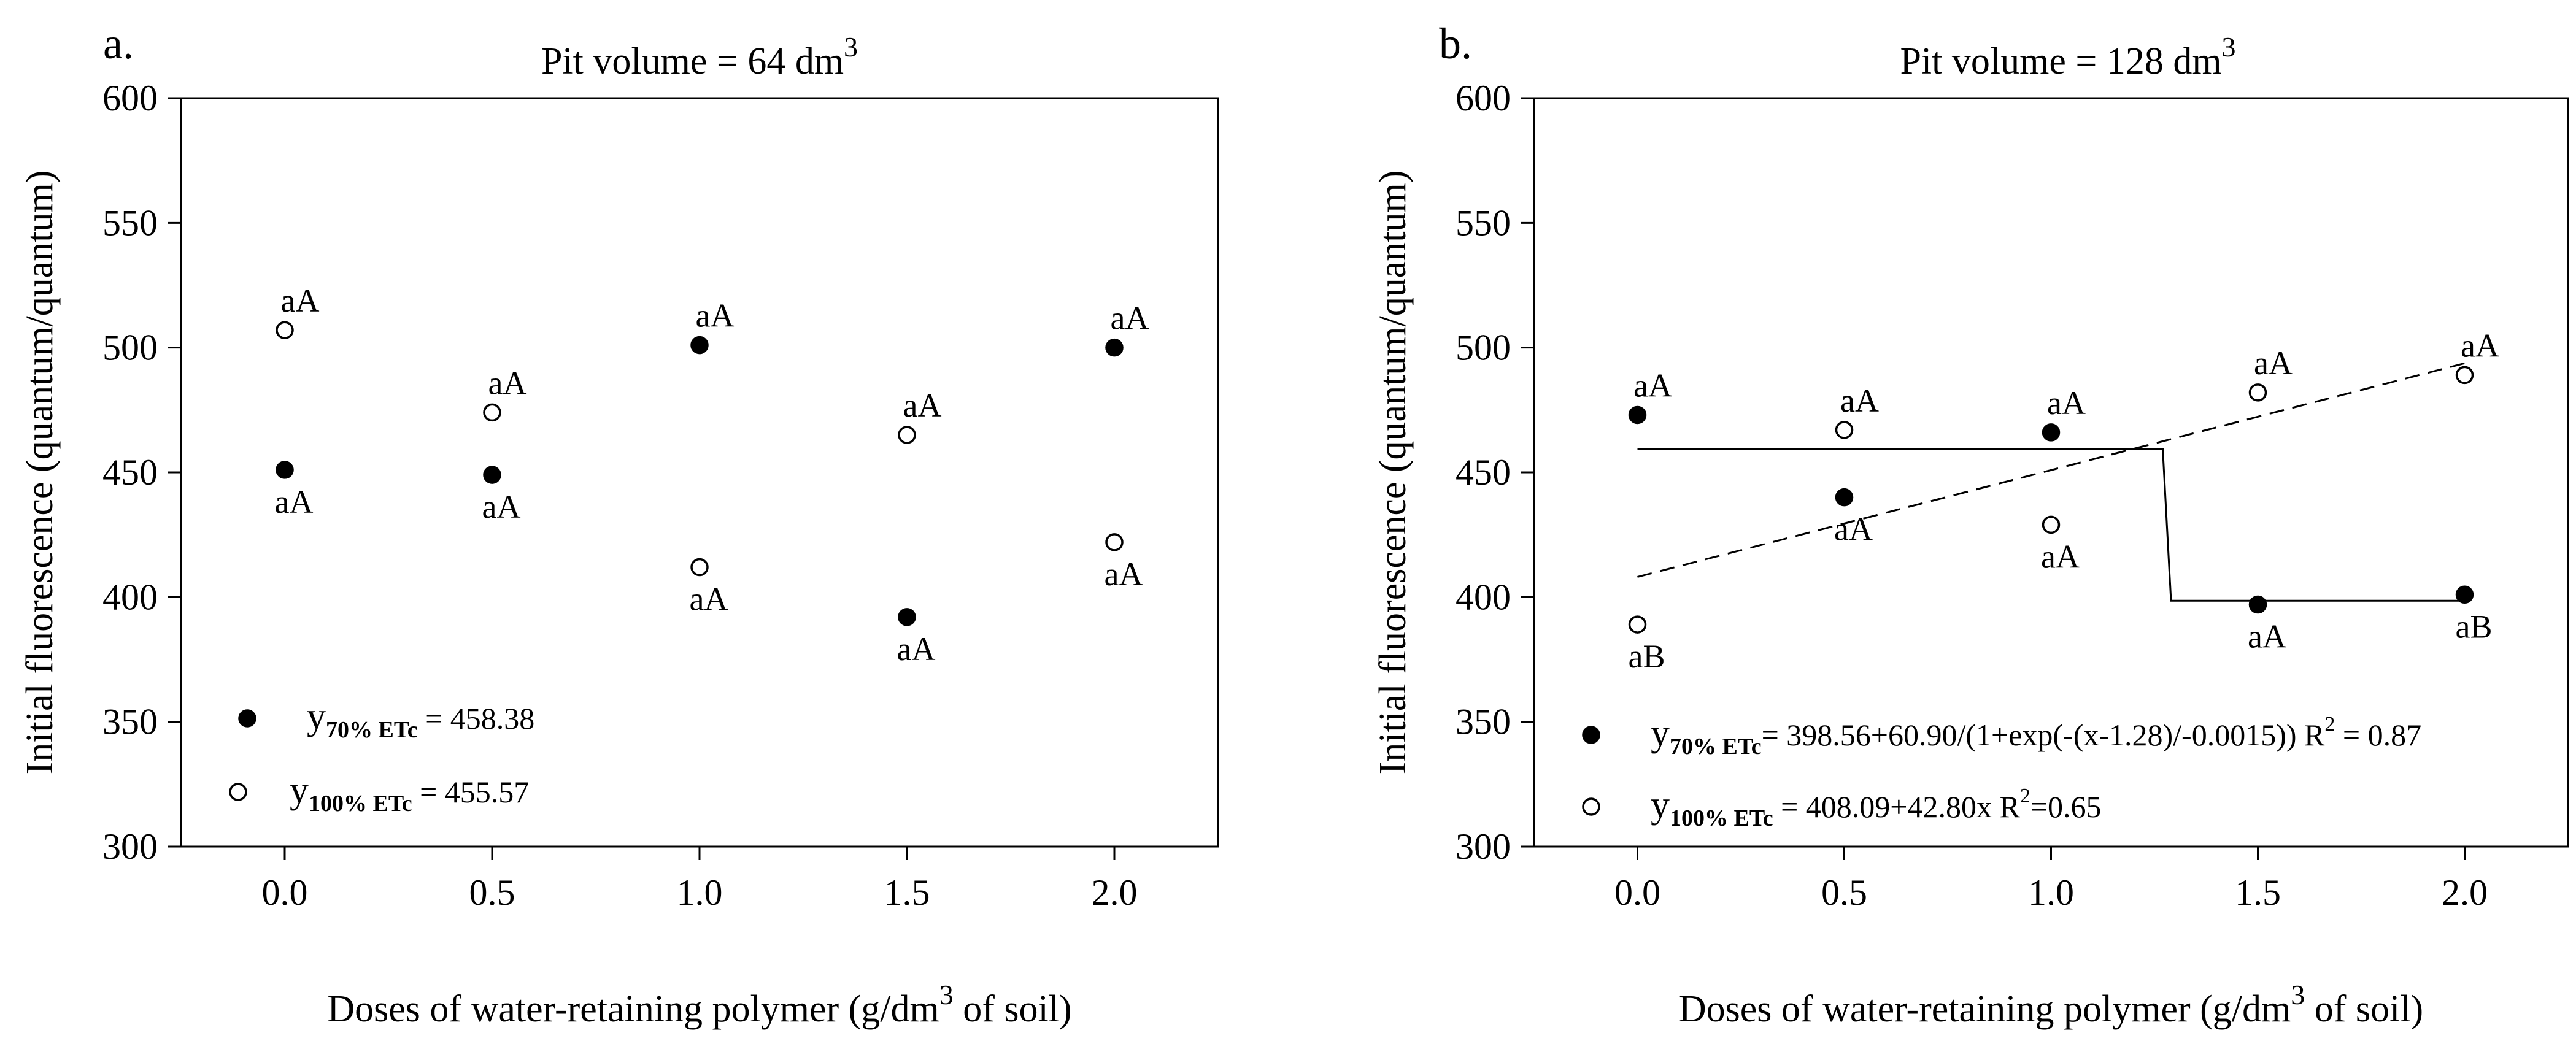  What do you see at coordinates (118, 43) in the screenshot?
I see `panel-label: a.` at bounding box center [118, 43].